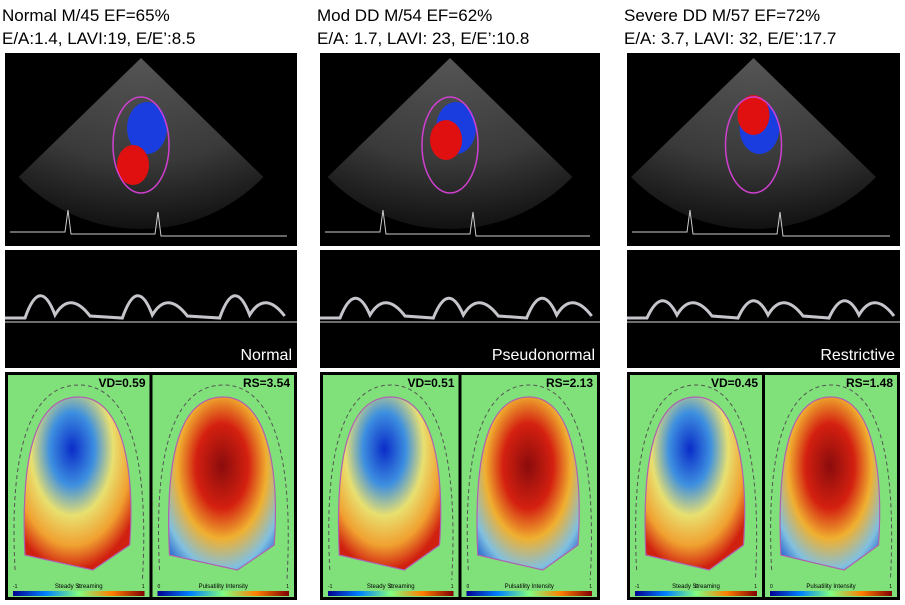 The height and width of the screenshot is (605, 905). I want to click on vd-label: VD=0.51, so click(430, 383).